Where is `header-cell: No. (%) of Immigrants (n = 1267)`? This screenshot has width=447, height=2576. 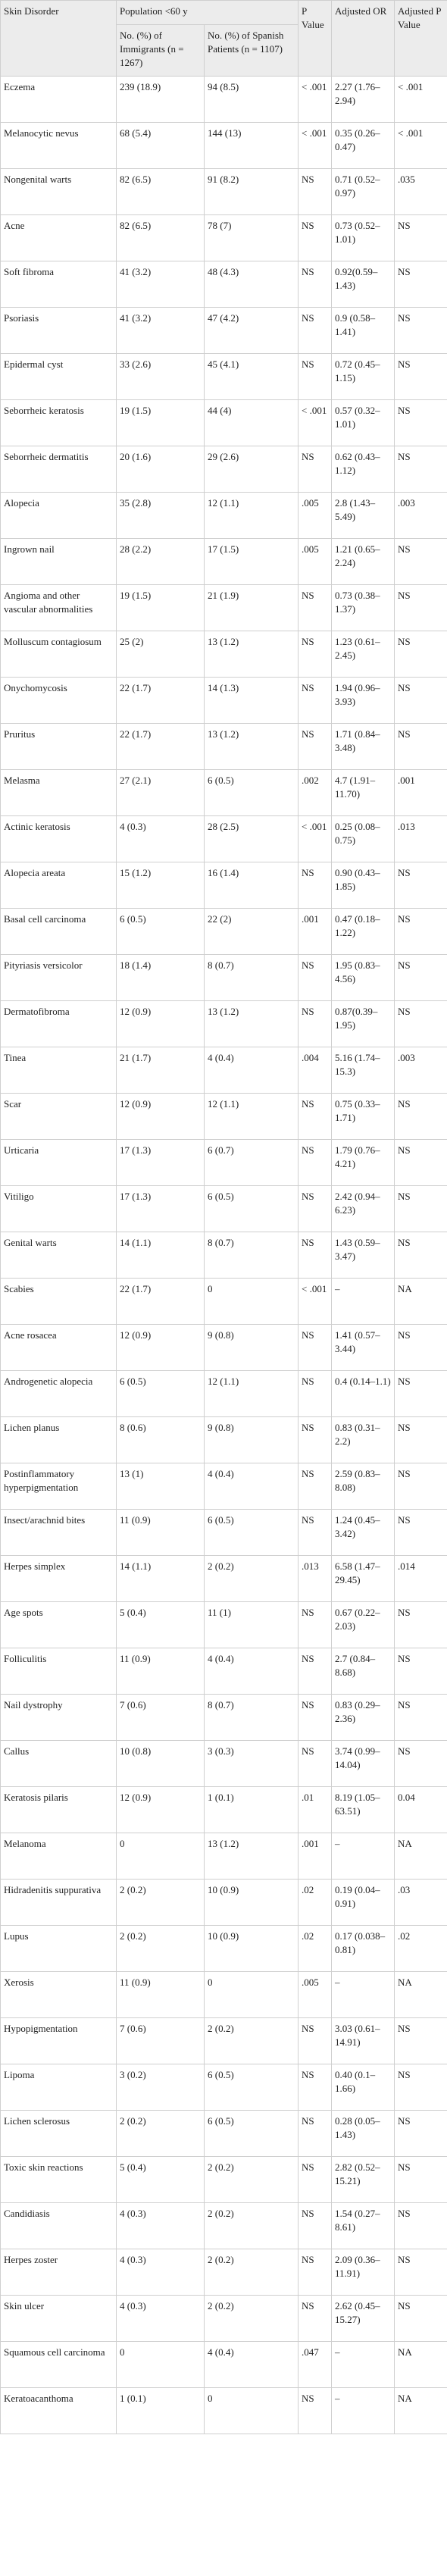
header-cell: No. (%) of Immigrants (n = 1267) is located at coordinates (160, 50).